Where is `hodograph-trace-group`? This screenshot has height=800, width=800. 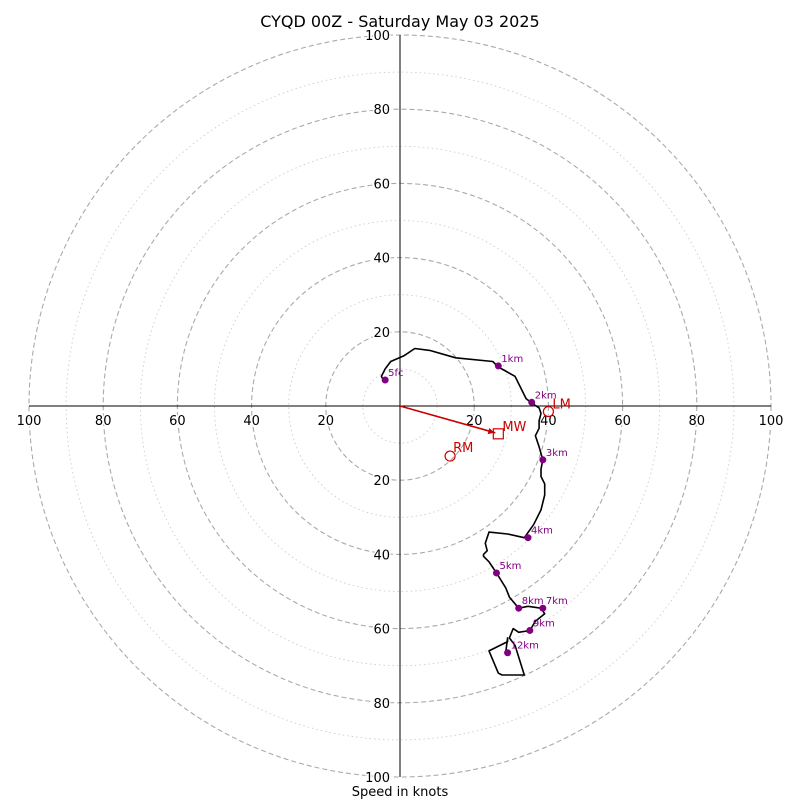
hodograph-trace-group is located at coordinates (463, 511).